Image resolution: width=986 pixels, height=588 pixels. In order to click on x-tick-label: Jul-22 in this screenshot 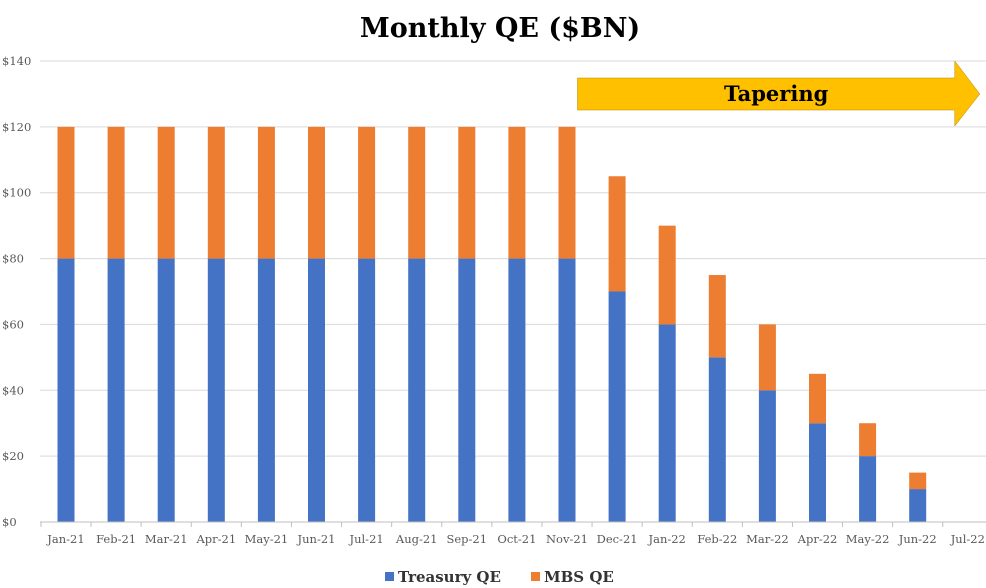, I will do `click(967, 539)`.